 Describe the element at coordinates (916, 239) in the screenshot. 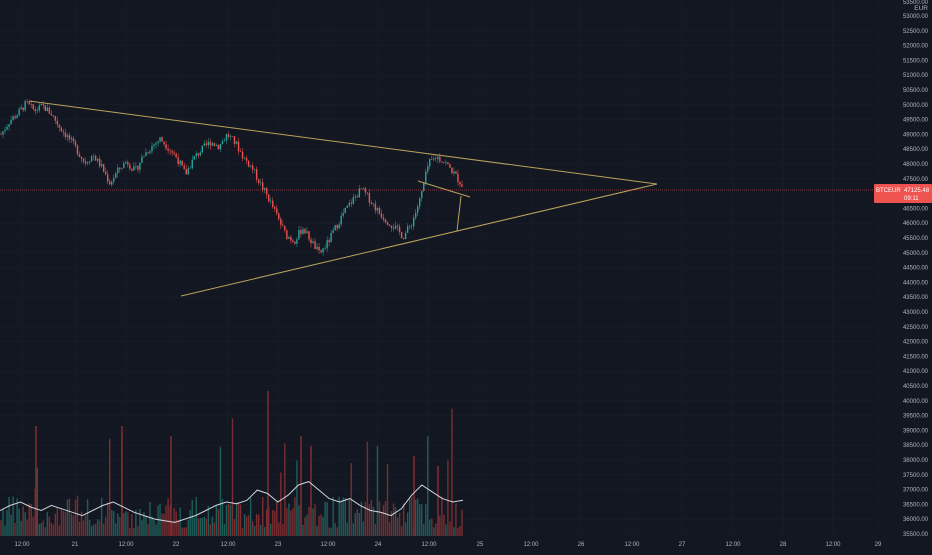

I see `price-tick-label: 45500.00` at that location.